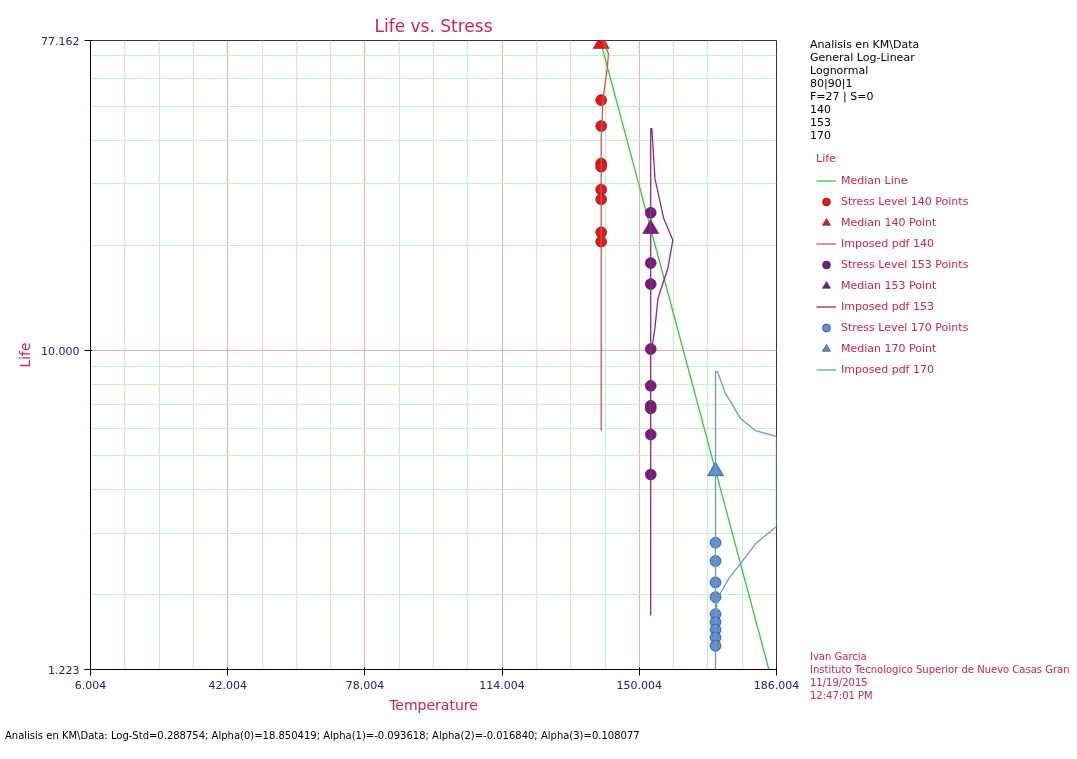 This screenshot has width=1077, height=759. I want to click on legend-label: Imposed pdf 170, so click(887, 370).